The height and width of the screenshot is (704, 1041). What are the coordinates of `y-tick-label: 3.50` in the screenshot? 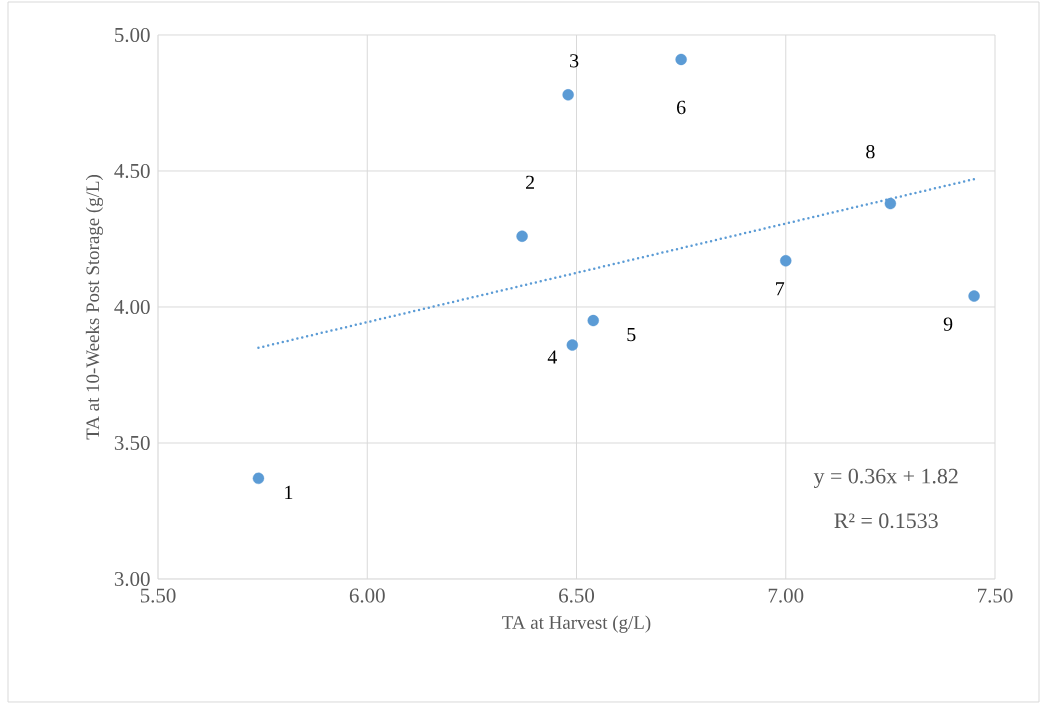 It's located at (132, 443).